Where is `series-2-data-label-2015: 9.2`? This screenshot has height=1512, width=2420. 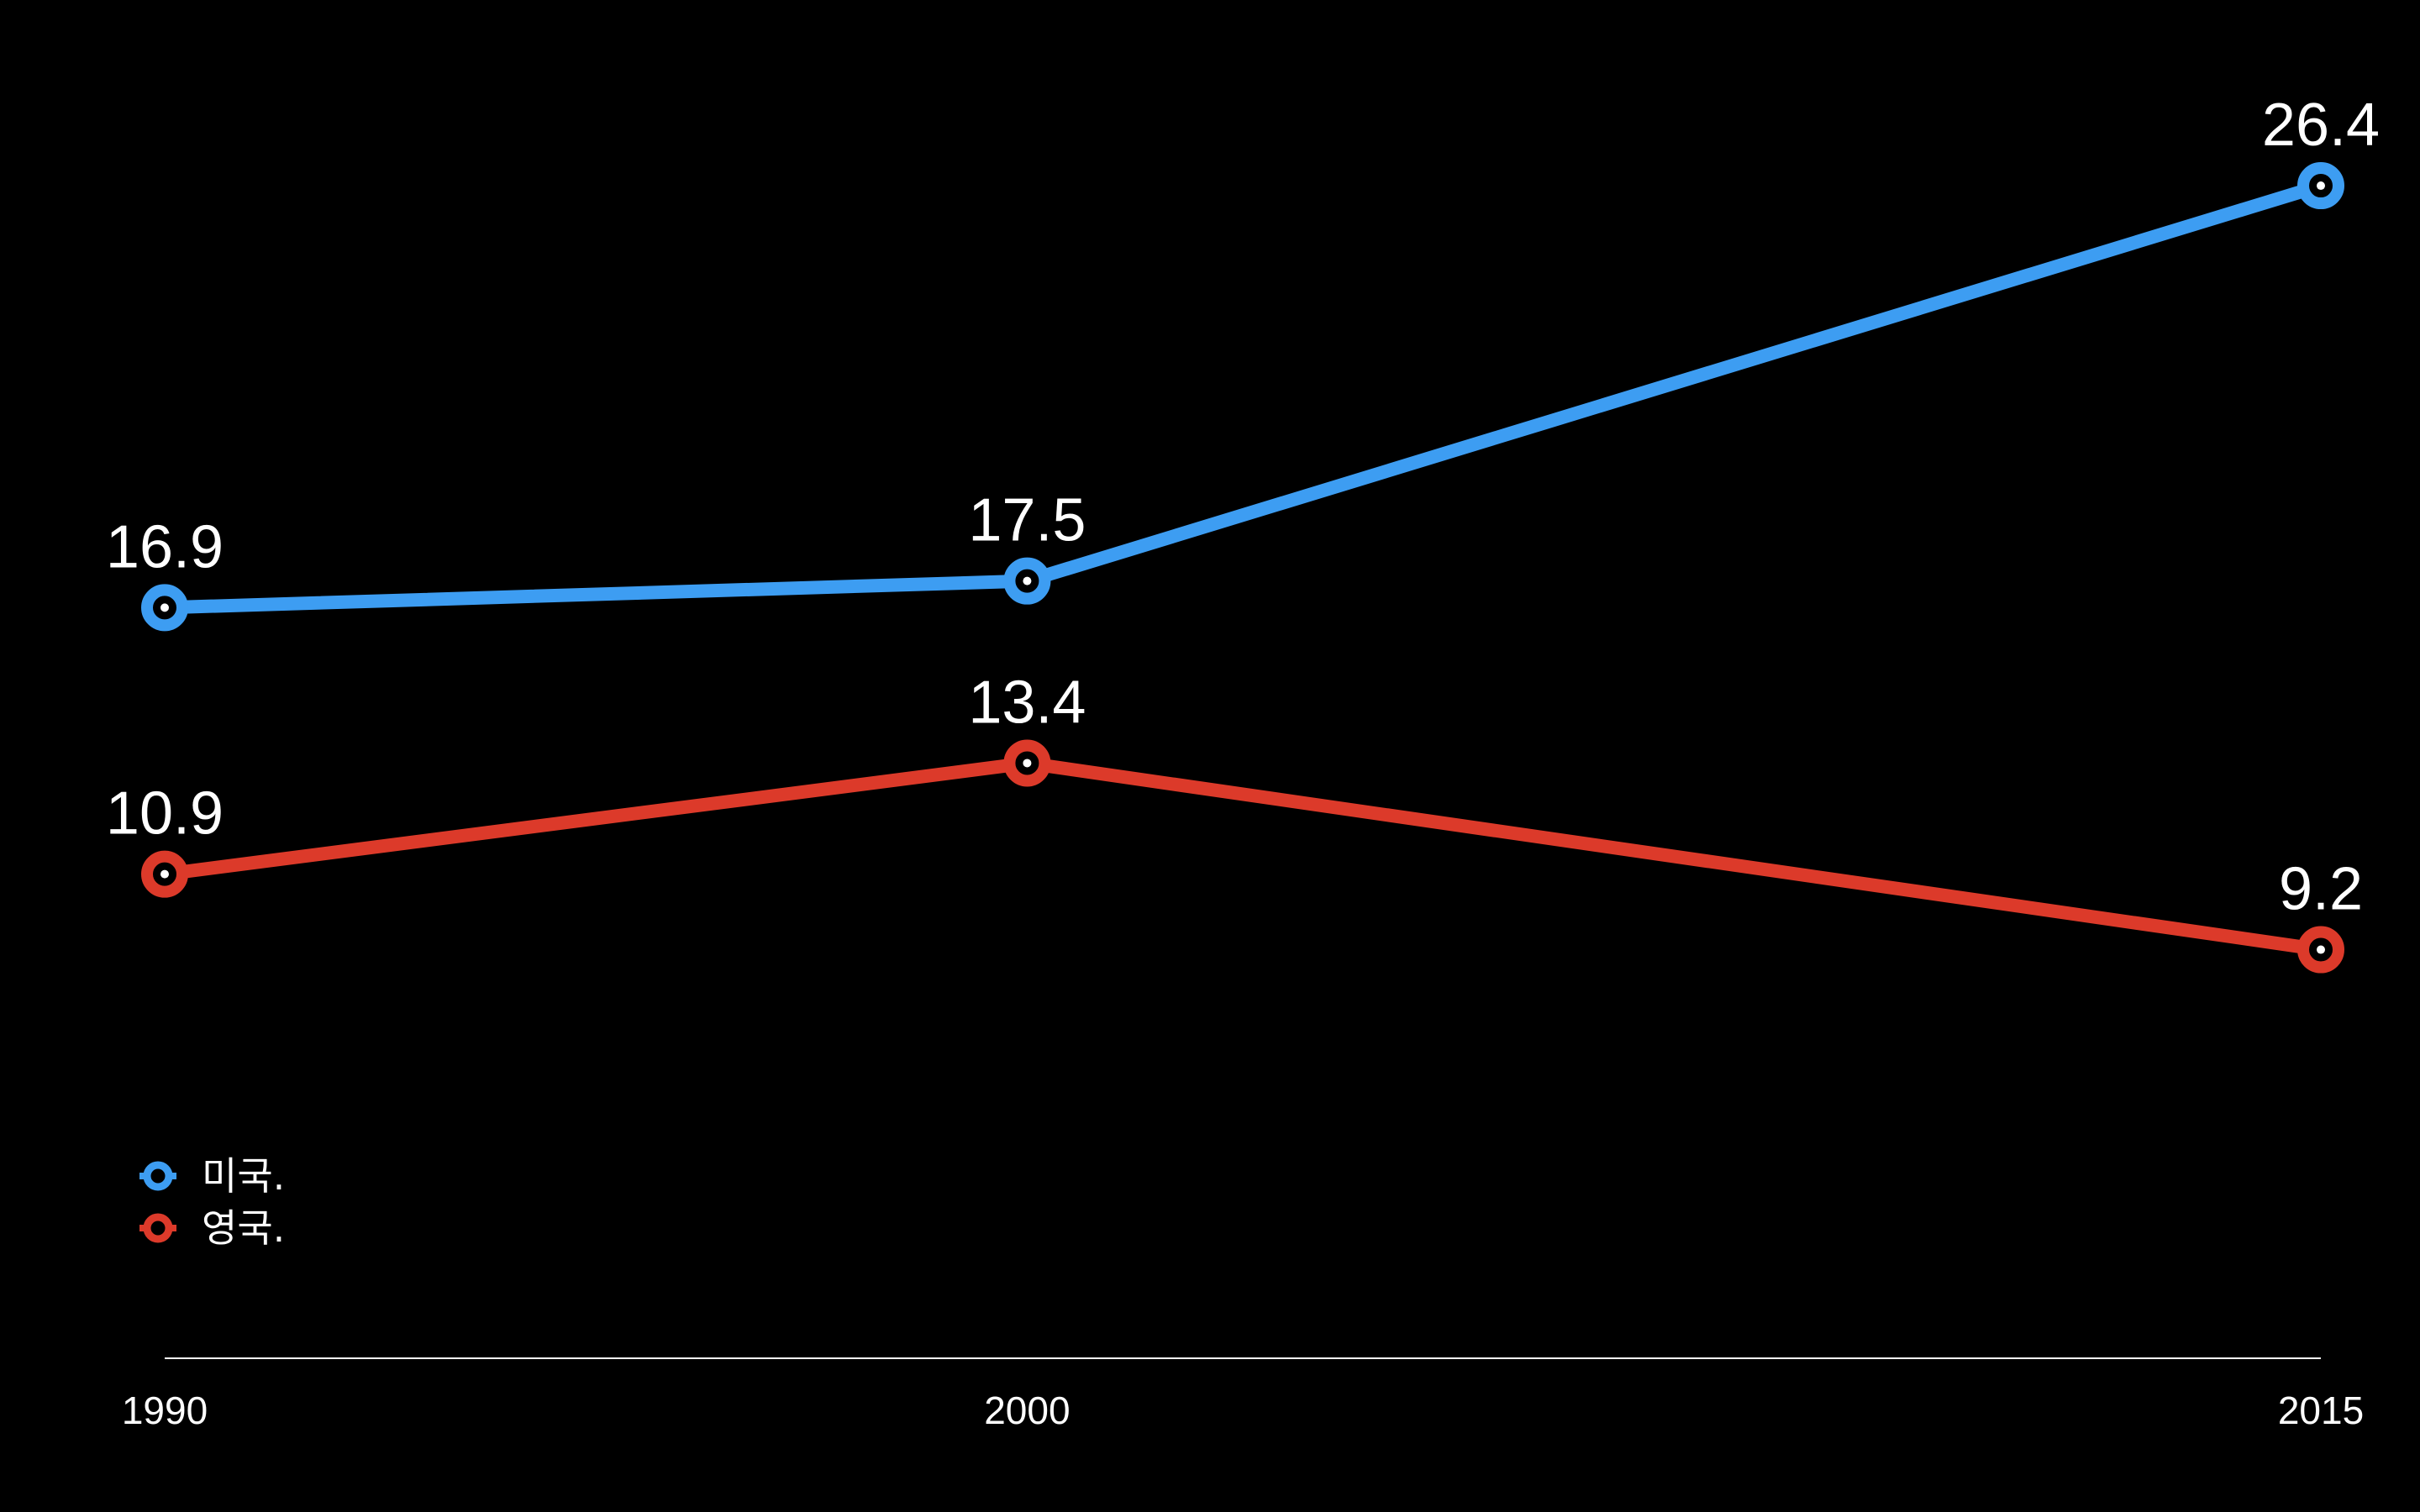 series-2-data-label-2015: 9.2 is located at coordinates (2321, 889).